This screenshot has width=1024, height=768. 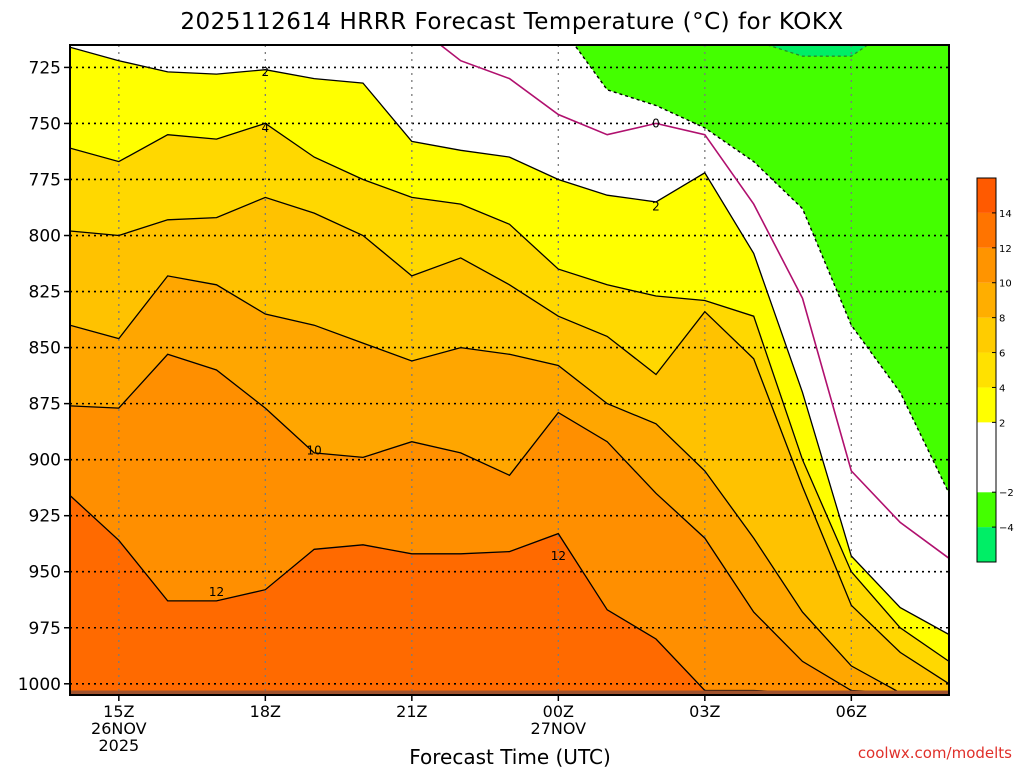 I want to click on colorbar-tick-label: 4, so click(x=1002, y=388).